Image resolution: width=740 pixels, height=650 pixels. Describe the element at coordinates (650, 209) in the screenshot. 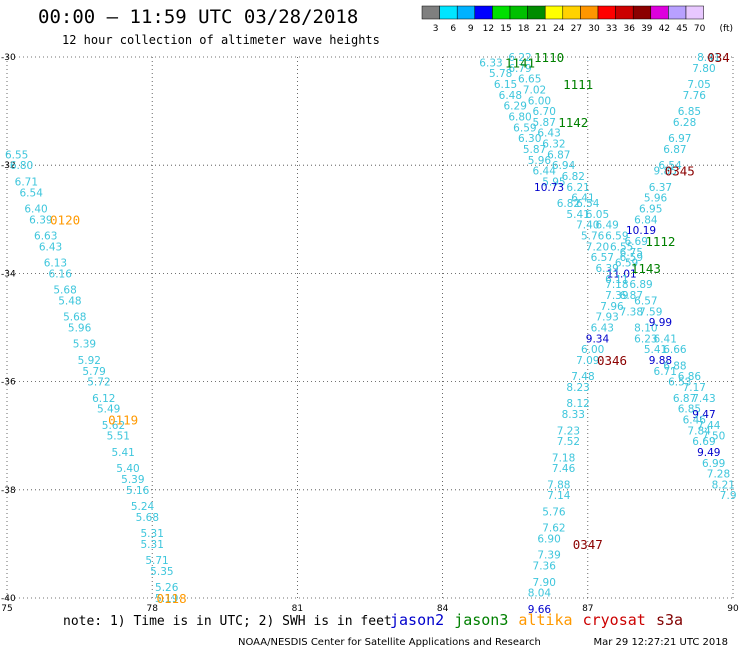

I see `data-point-label: 6.95` at that location.